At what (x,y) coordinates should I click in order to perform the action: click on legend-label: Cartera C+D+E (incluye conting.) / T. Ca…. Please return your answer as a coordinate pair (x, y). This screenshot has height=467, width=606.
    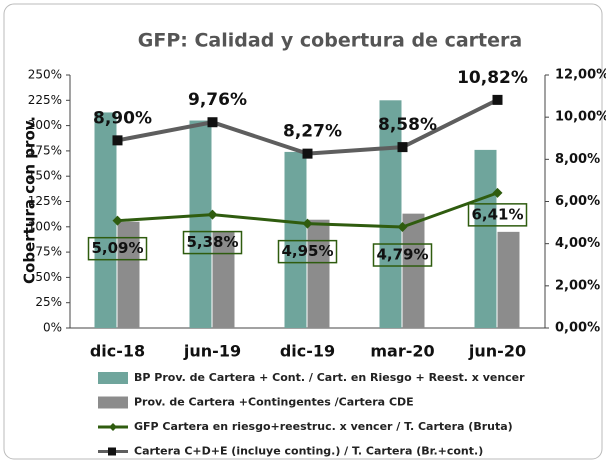
    Looking at the image, I should click on (308, 451).